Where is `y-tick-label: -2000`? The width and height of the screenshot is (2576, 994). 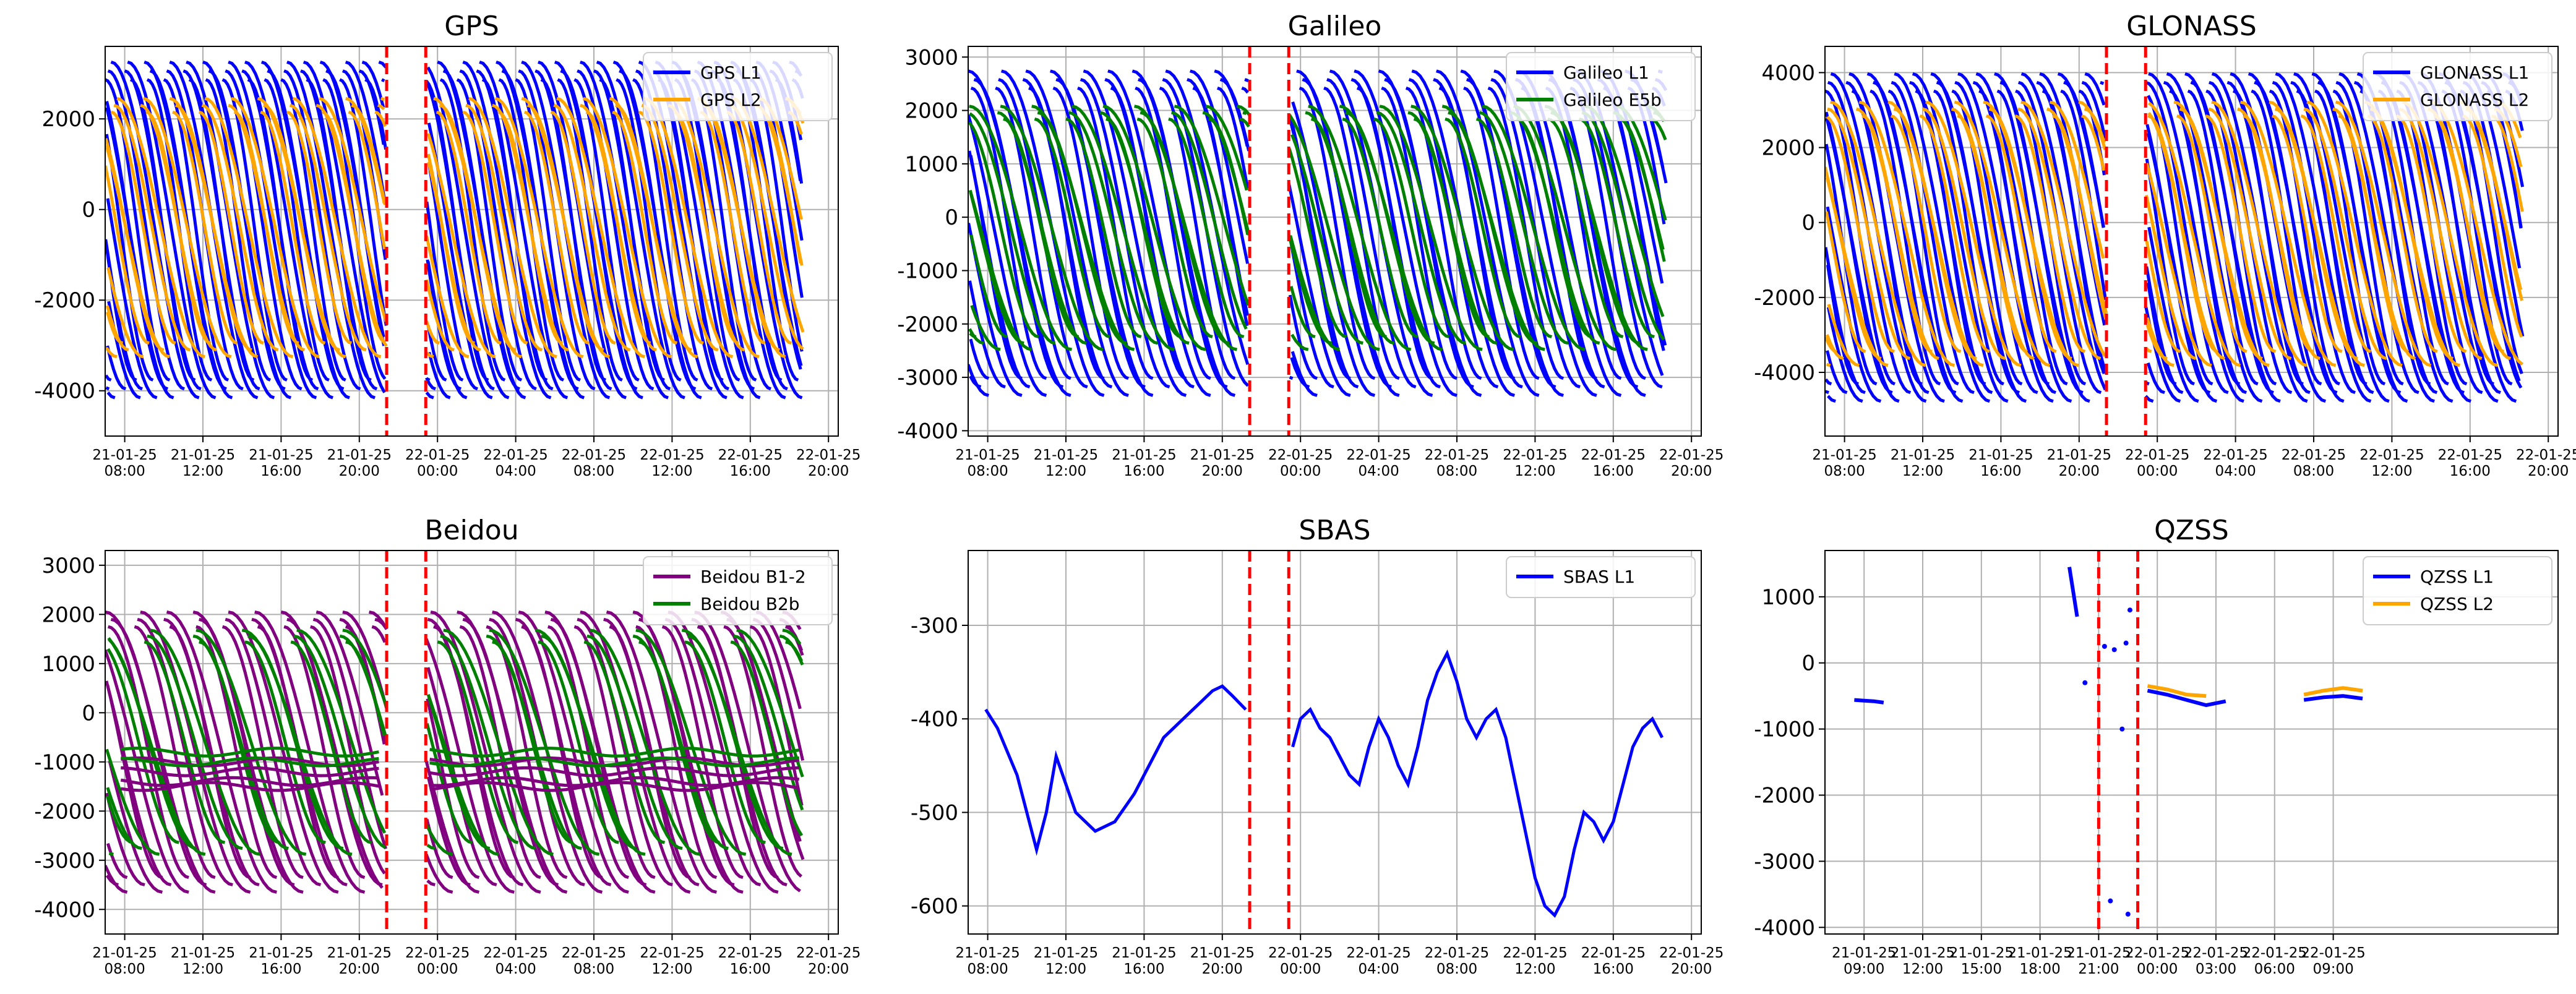 y-tick-label: -2000 is located at coordinates (1784, 299).